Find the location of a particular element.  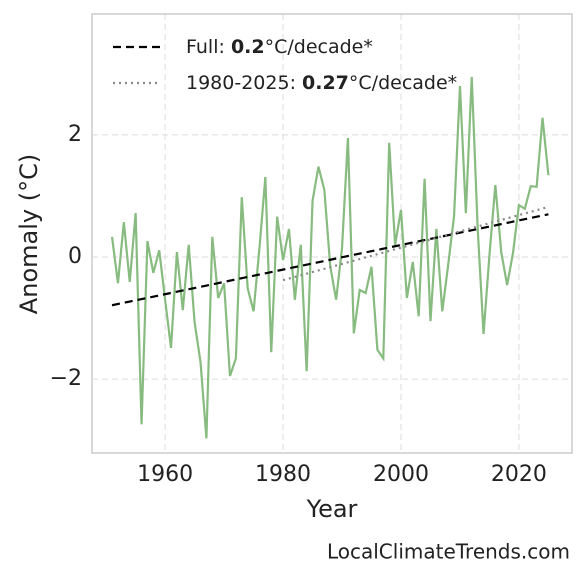

y-axis-label: Anomaly (°C) is located at coordinates (29, 234).